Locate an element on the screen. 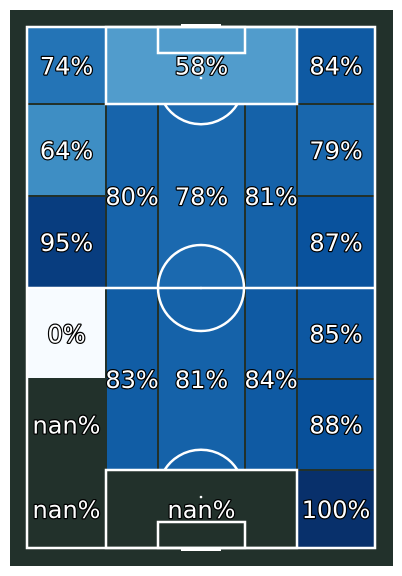 The height and width of the screenshot is (576, 402). zone-label-8: 95% is located at coordinates (66, 243).